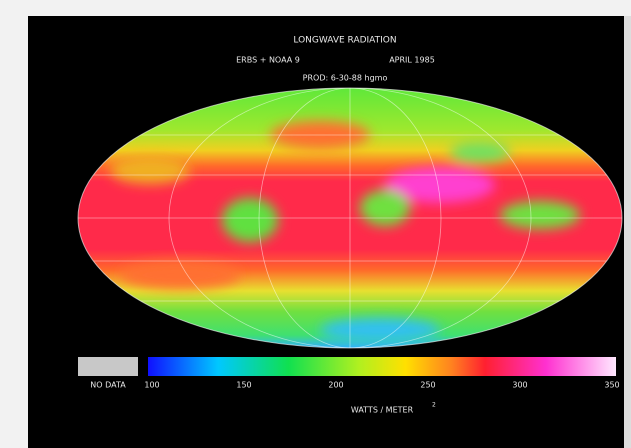 This screenshot has width=631, height=448. What do you see at coordinates (243, 385) in the screenshot?
I see `colorbar-tick-label: 150` at bounding box center [243, 385].